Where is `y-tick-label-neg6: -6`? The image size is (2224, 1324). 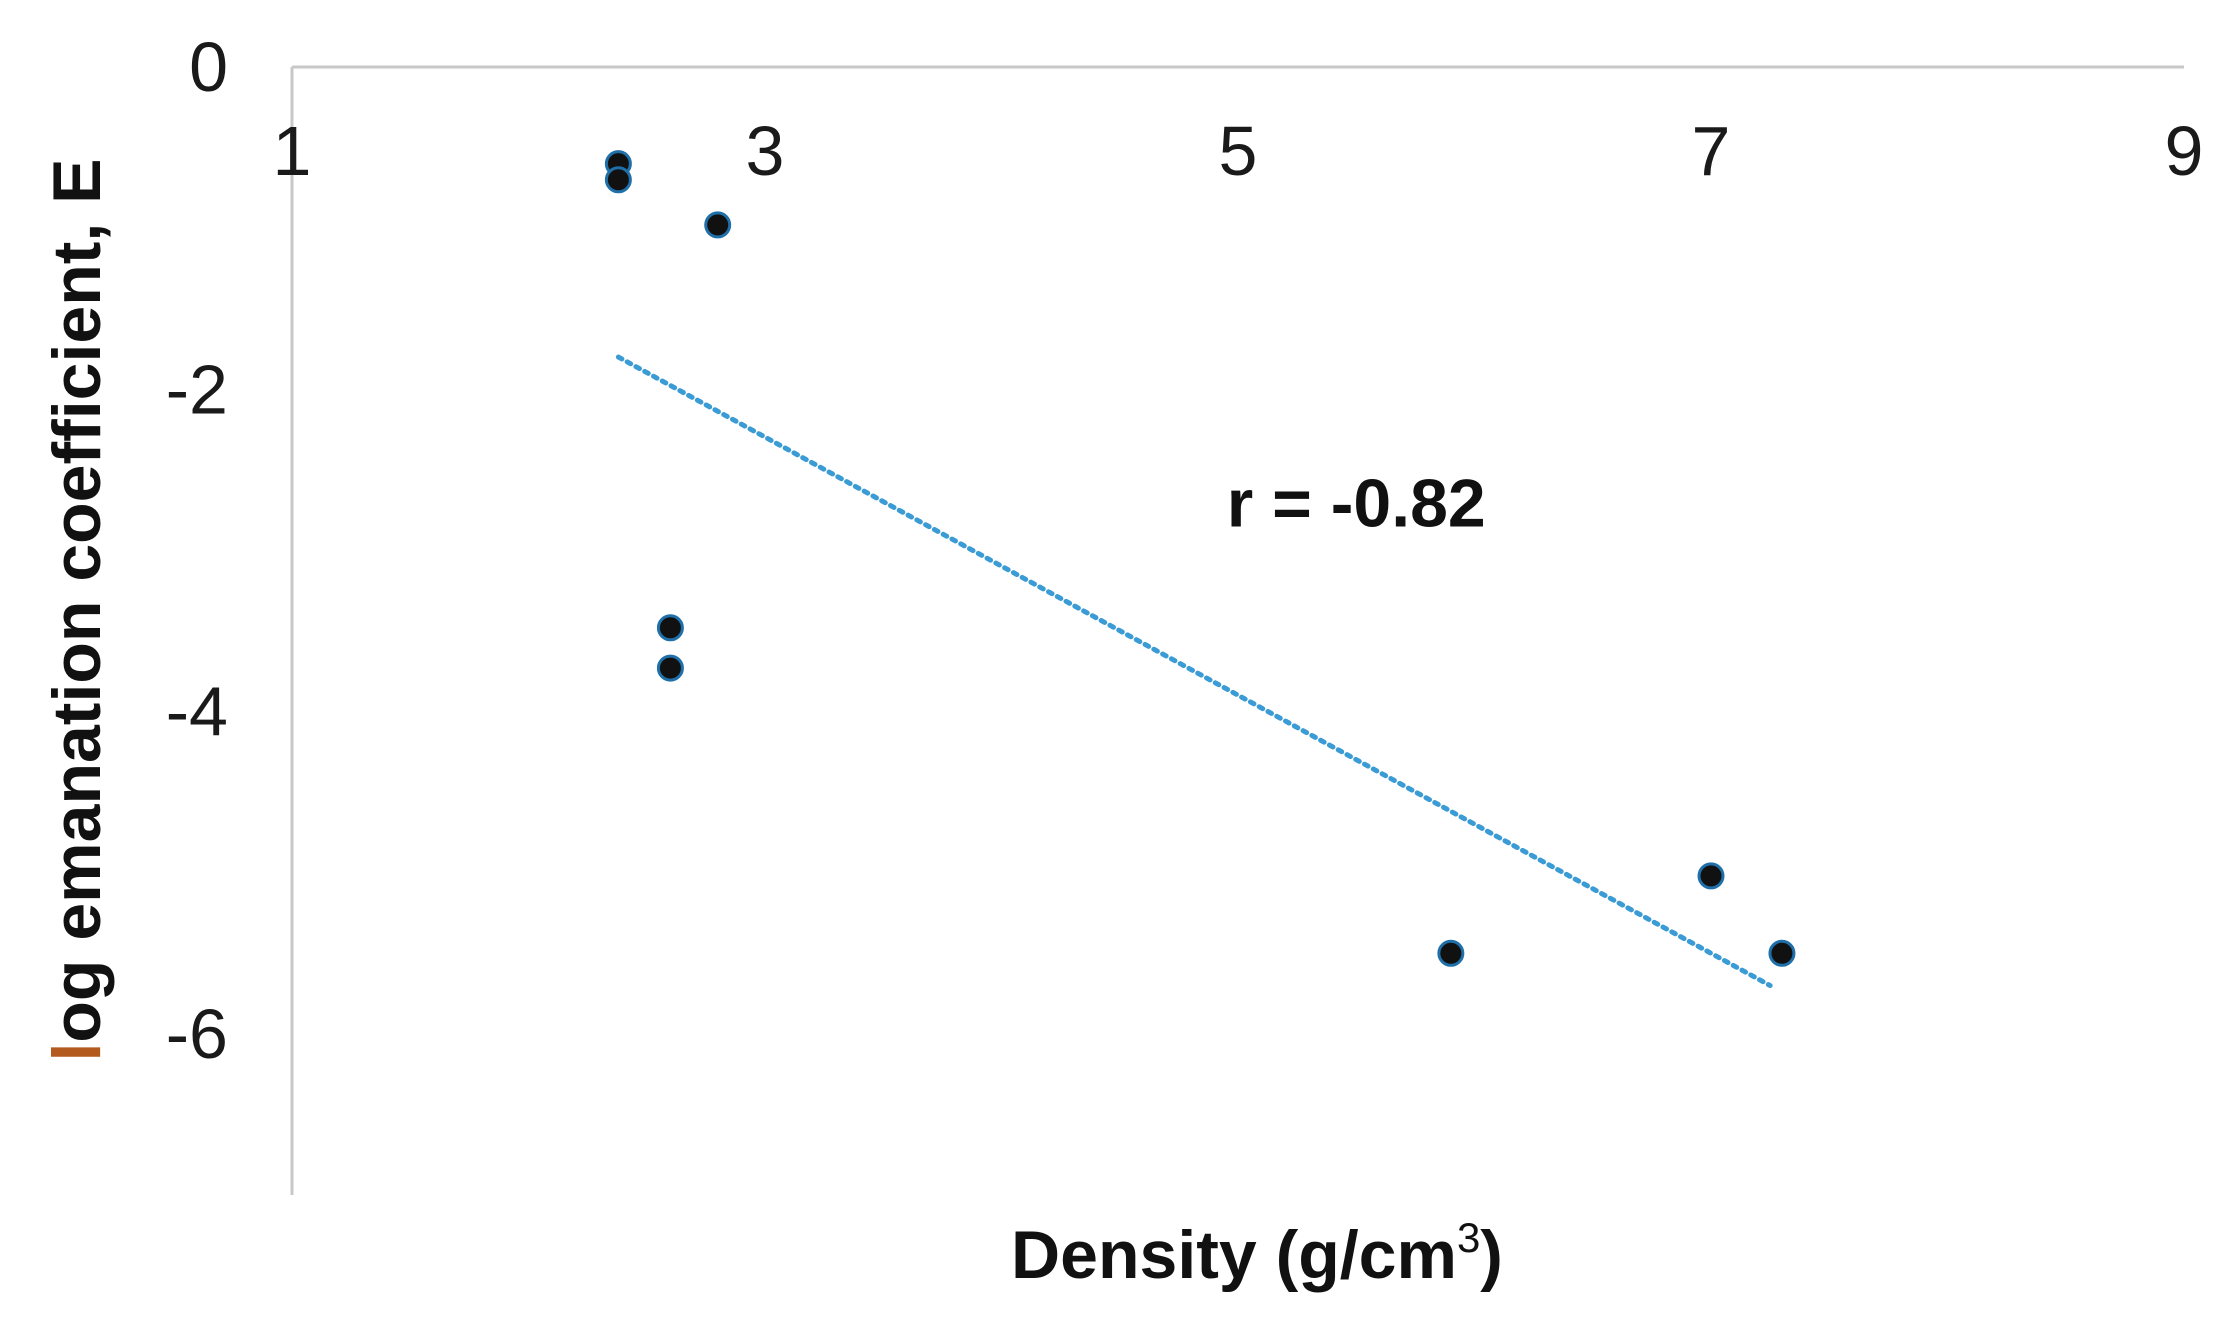 y-tick-label-neg6: -6 is located at coordinates (197, 1034).